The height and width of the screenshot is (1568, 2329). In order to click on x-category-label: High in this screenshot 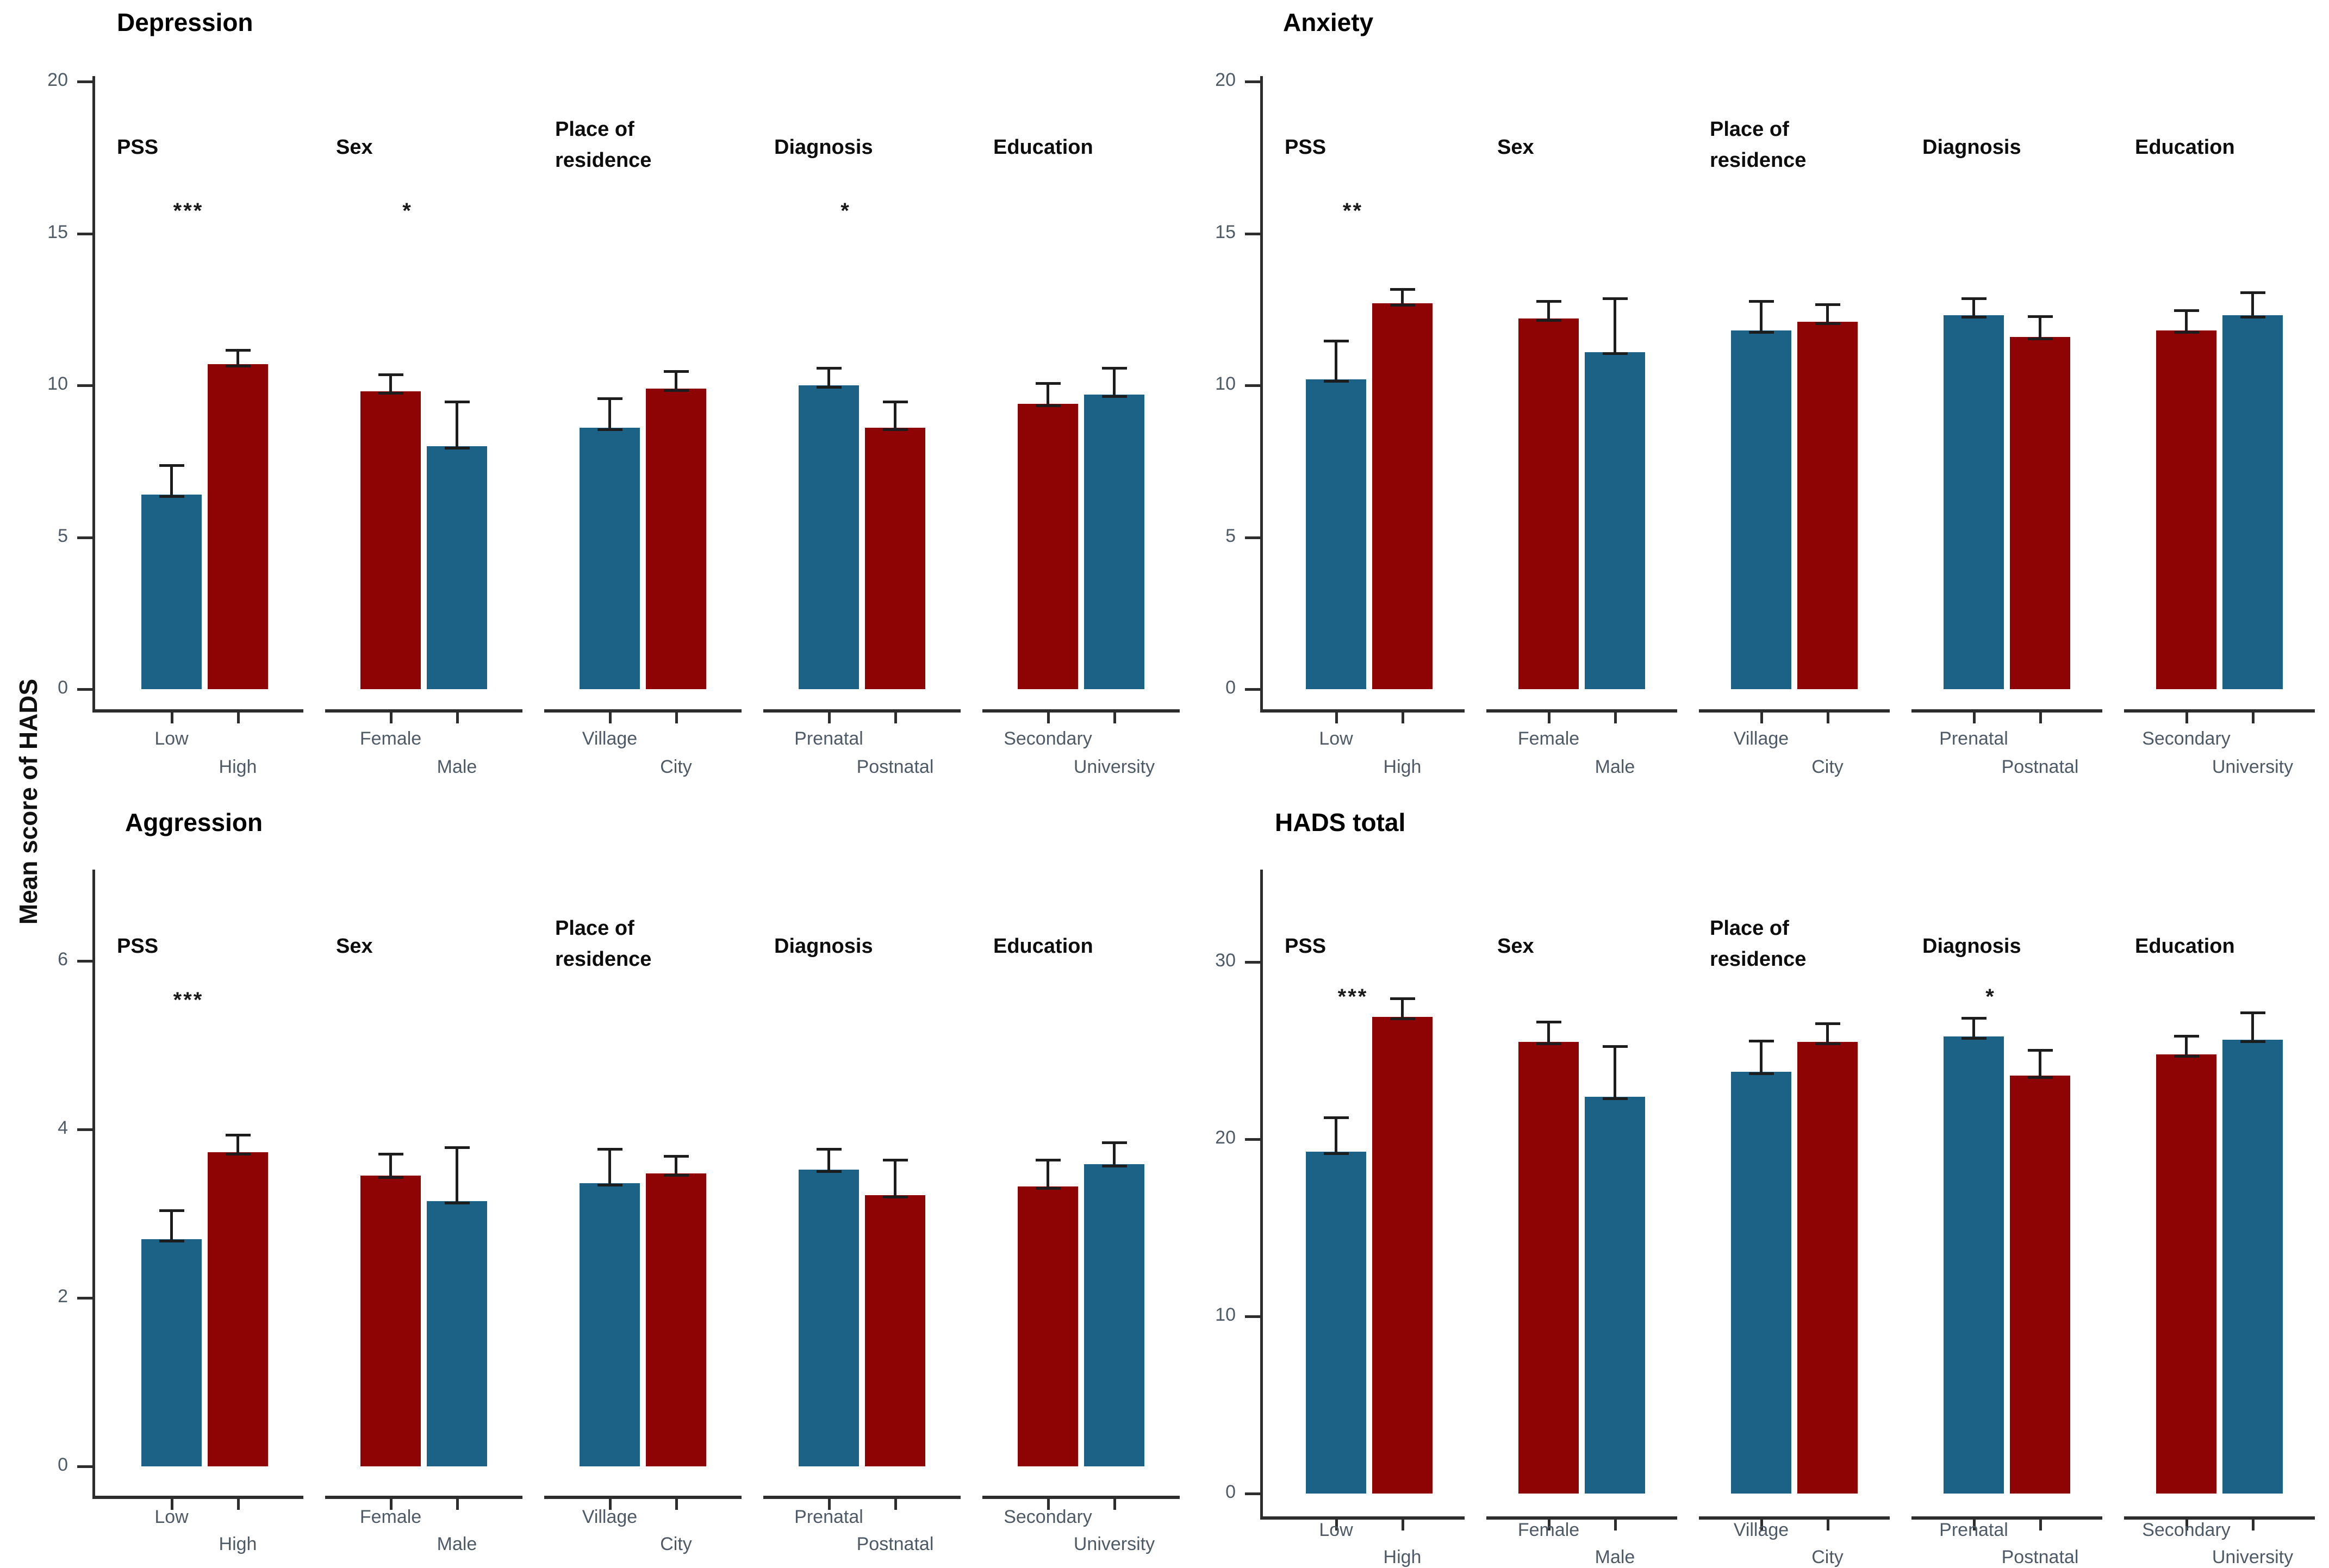, I will do `click(1402, 767)`.